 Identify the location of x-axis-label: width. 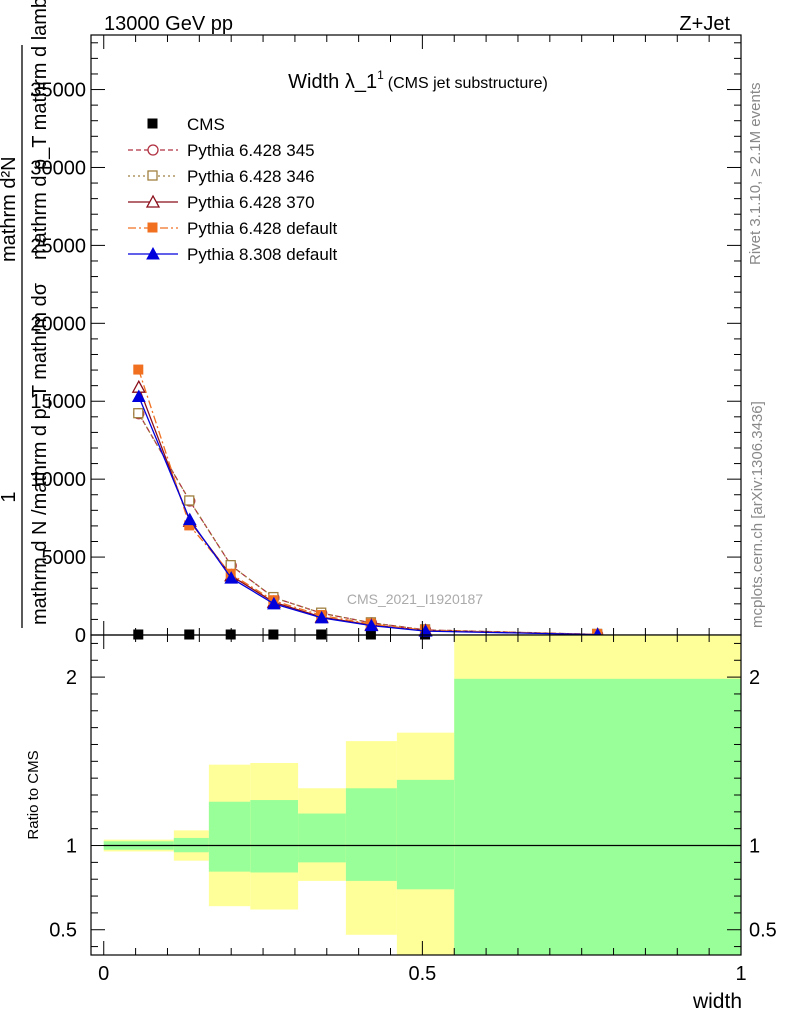
(717, 1001).